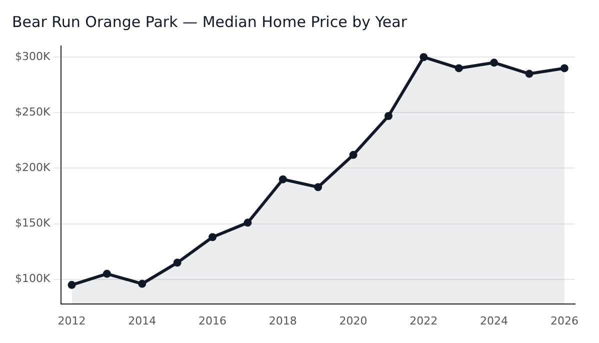 The height and width of the screenshot is (343, 599). I want to click on y-tick-label: $200K, so click(32, 167).